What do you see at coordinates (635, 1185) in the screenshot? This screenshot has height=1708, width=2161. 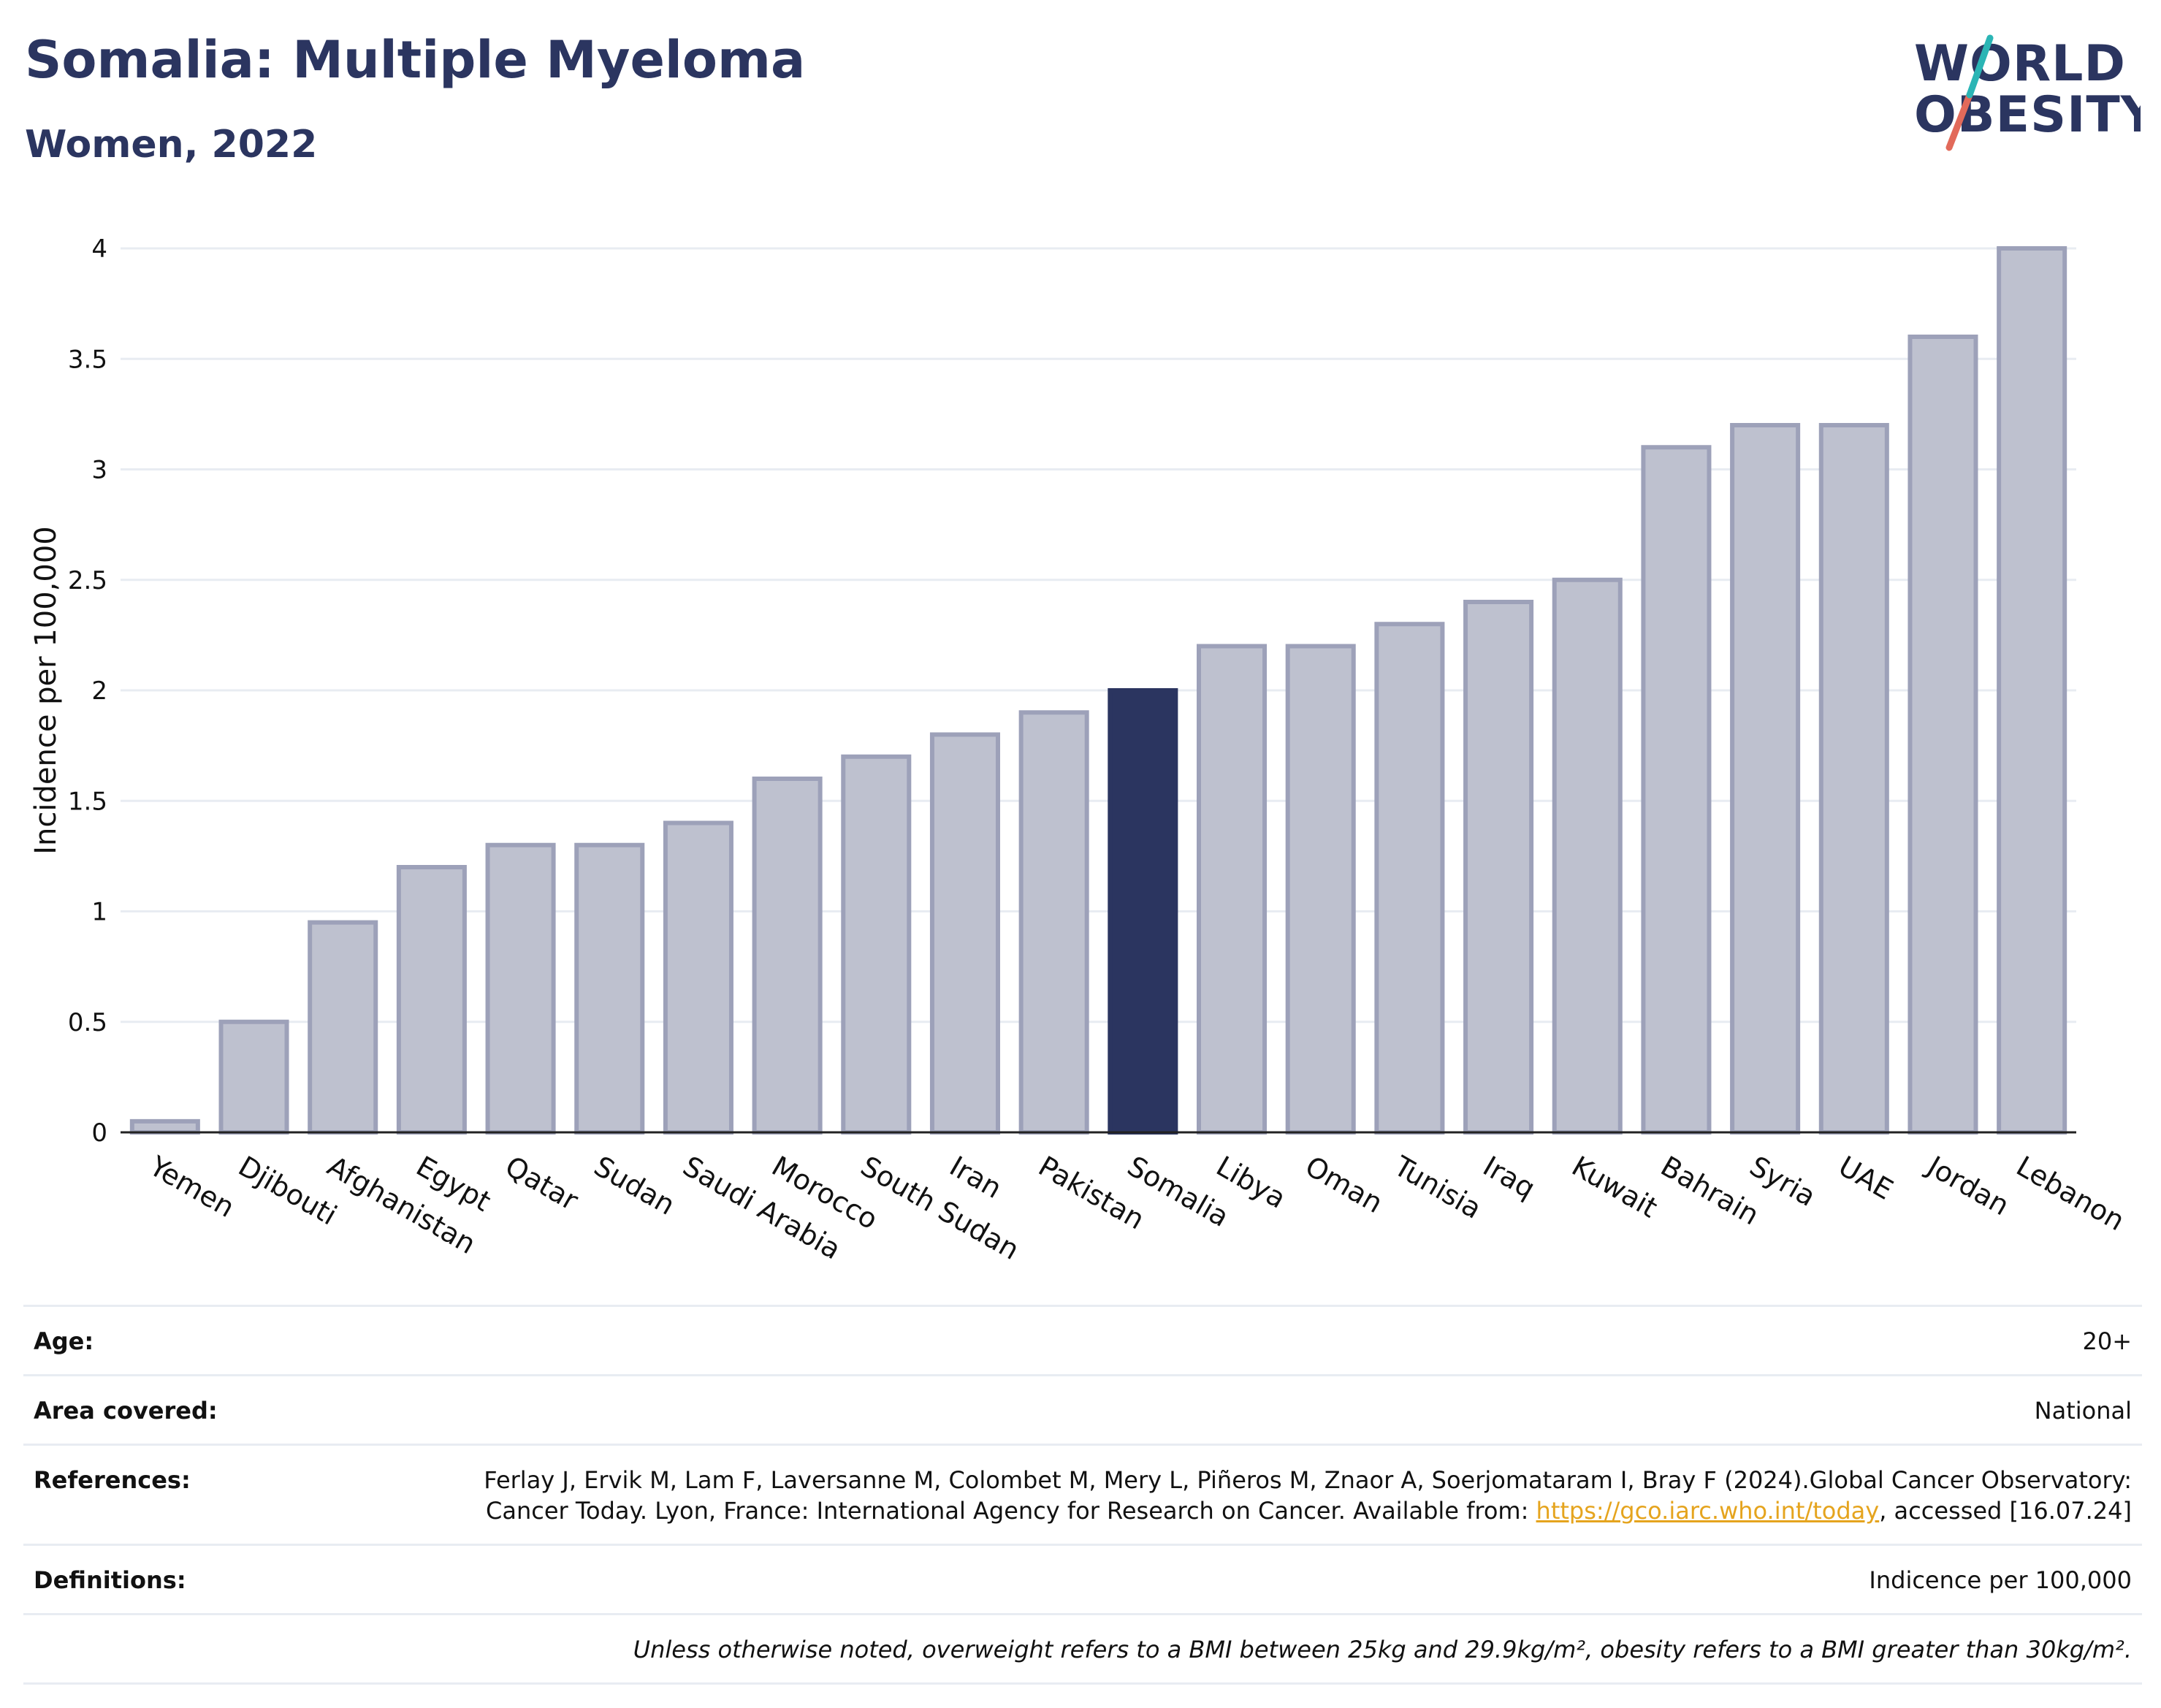 I see `x-tick-label: Sudan` at bounding box center [635, 1185].